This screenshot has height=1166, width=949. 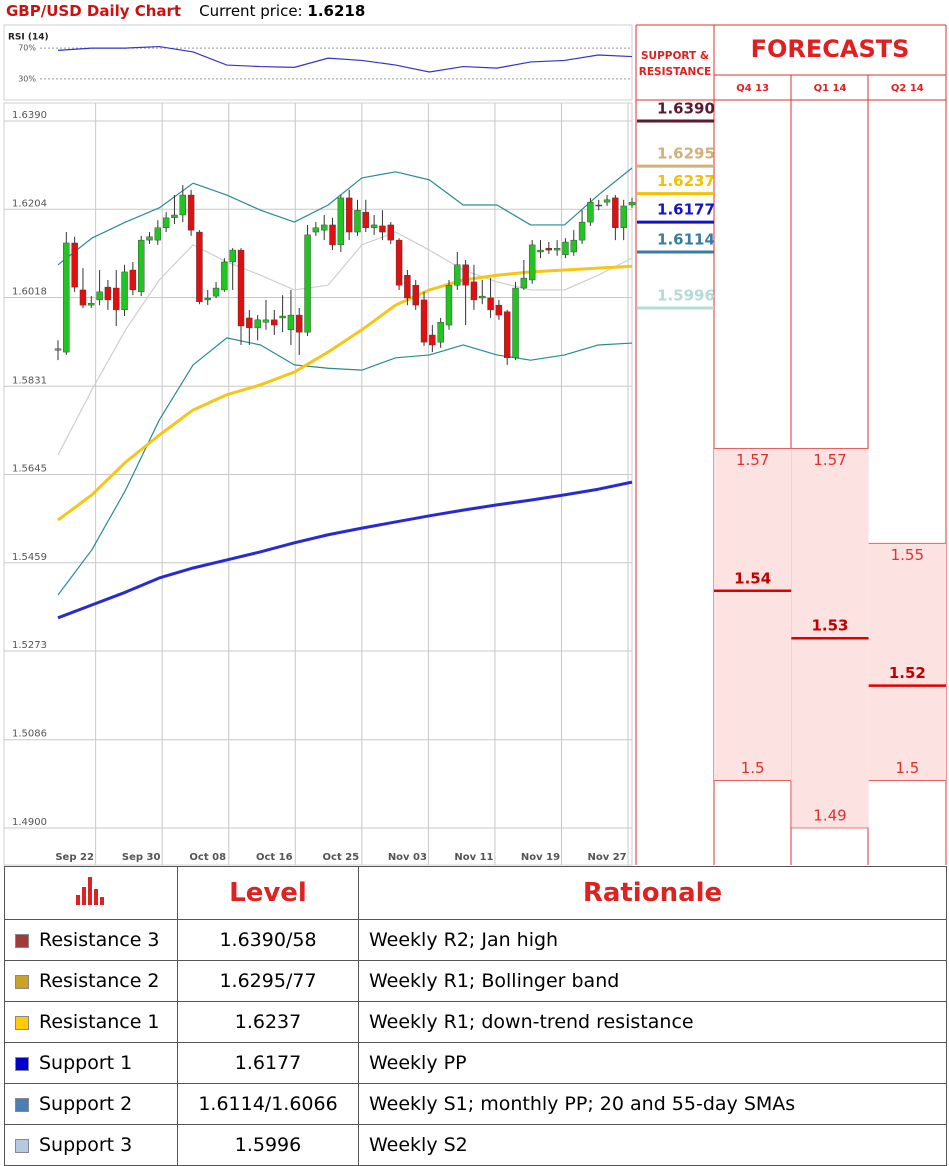 I want to click on cell-text: Support 1, so click(x=86, y=1063).